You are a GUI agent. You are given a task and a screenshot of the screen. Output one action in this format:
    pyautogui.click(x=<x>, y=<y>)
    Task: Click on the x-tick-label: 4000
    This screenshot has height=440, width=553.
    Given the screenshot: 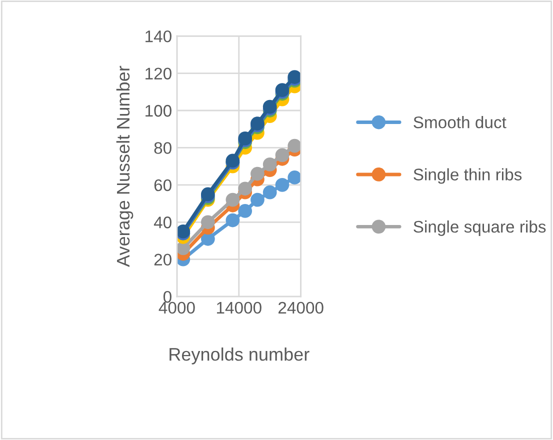 What is the action you would take?
    pyautogui.click(x=176, y=308)
    